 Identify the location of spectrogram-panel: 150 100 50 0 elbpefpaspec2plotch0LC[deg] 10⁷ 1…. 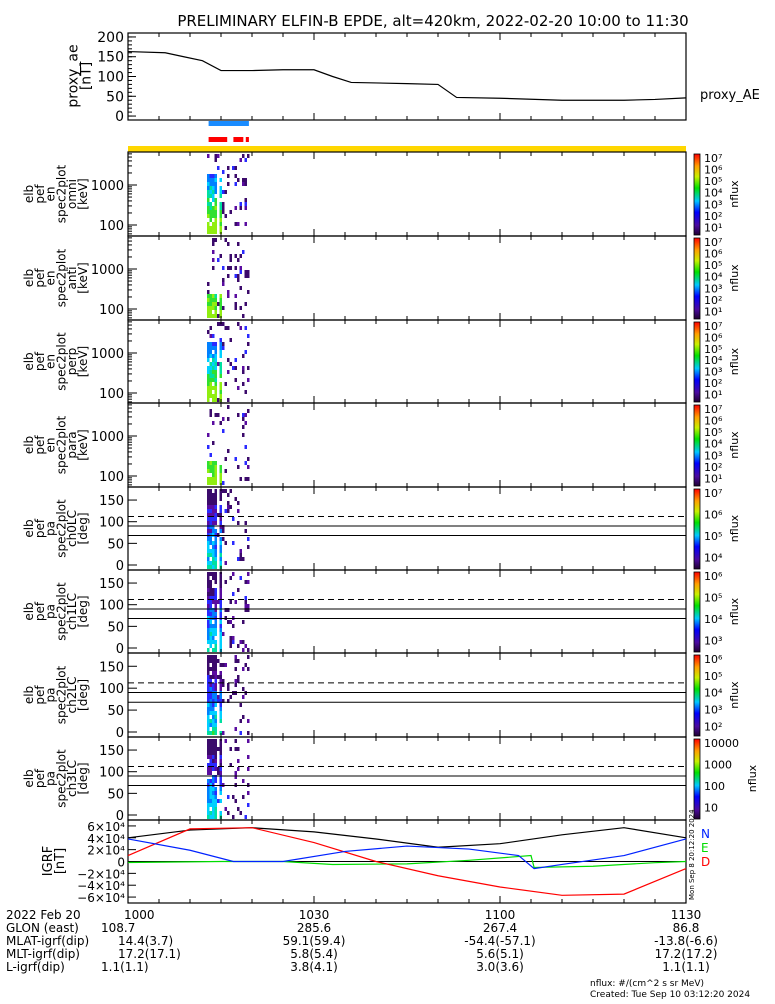
(381, 530).